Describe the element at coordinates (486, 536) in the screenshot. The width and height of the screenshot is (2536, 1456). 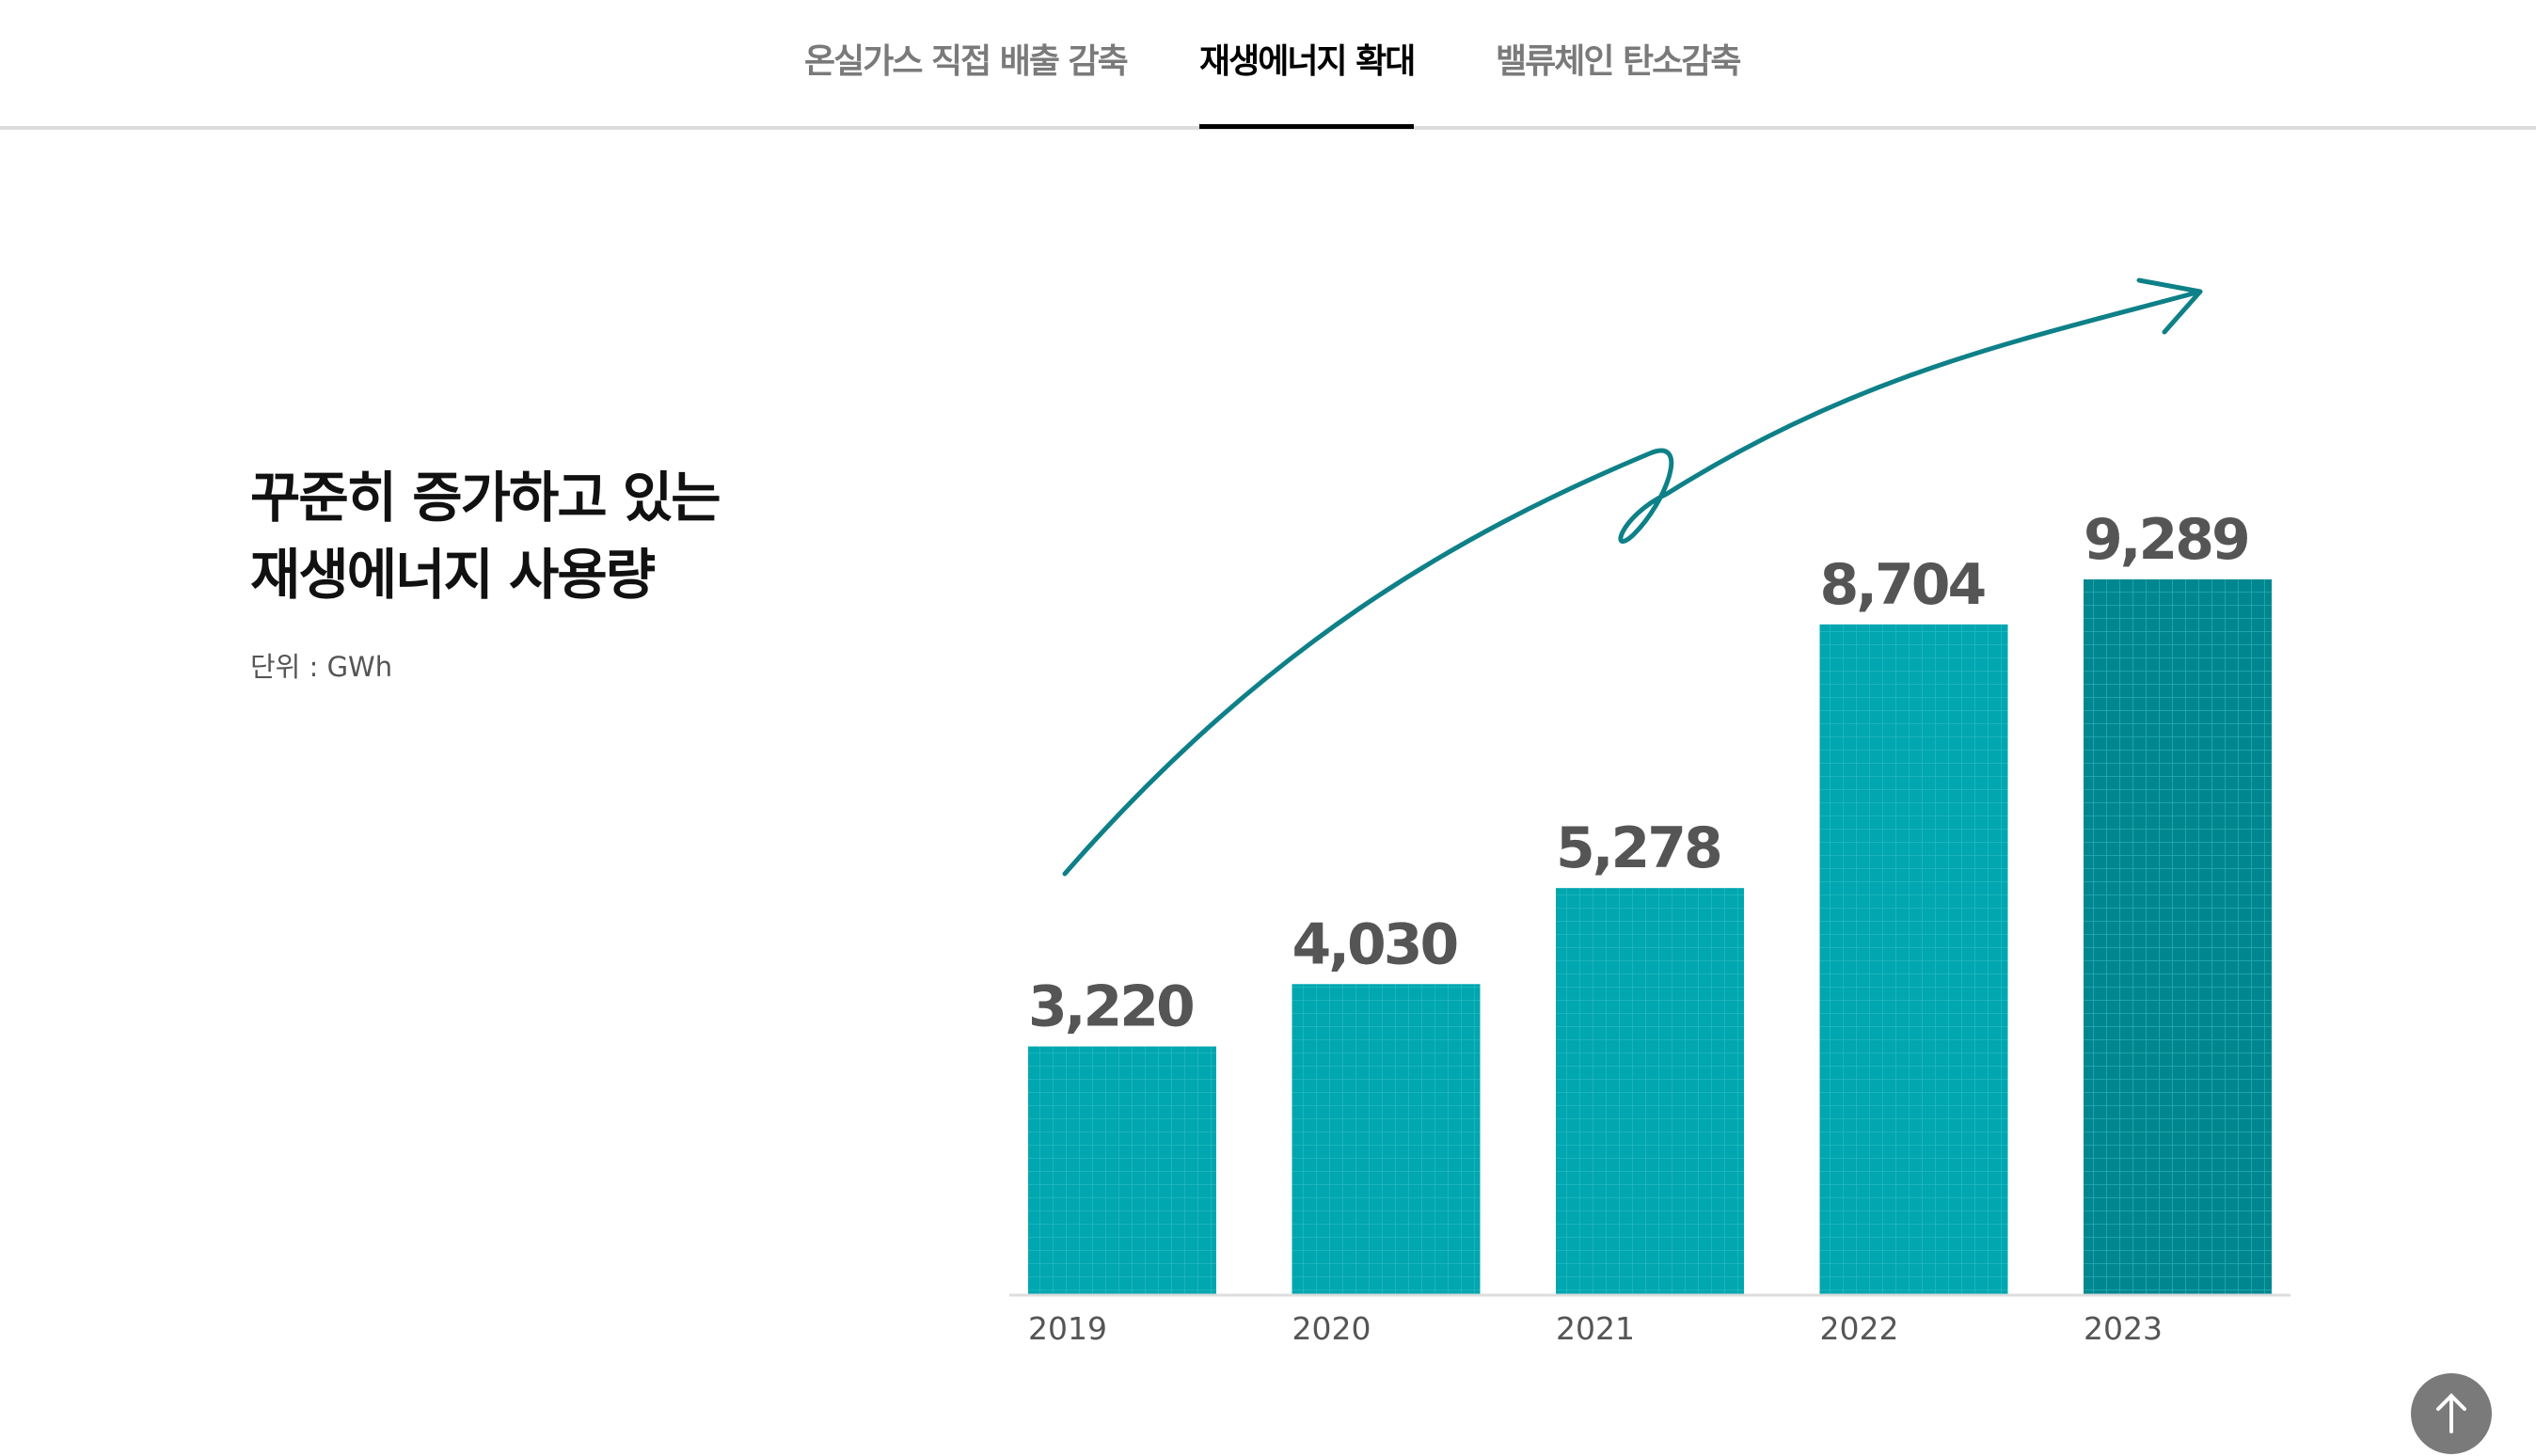
I see `chart-title: 꾸준히 증가하고 있는 재생에너지 사용량` at that location.